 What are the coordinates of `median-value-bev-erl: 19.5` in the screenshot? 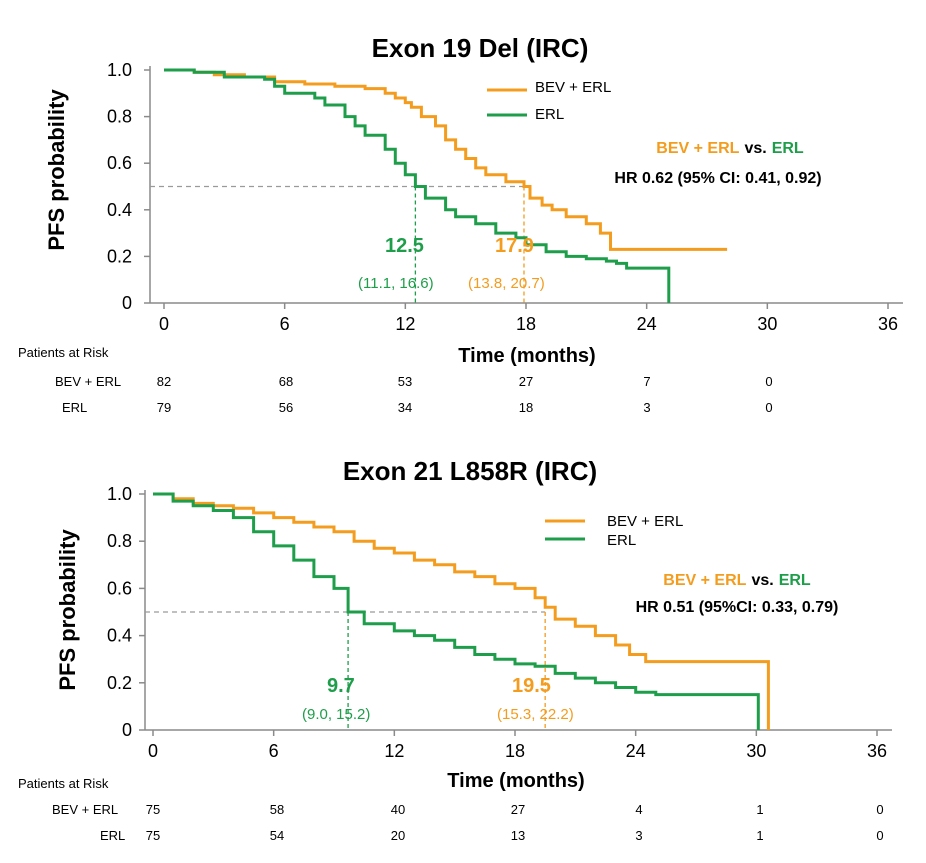 It's located at (531, 686).